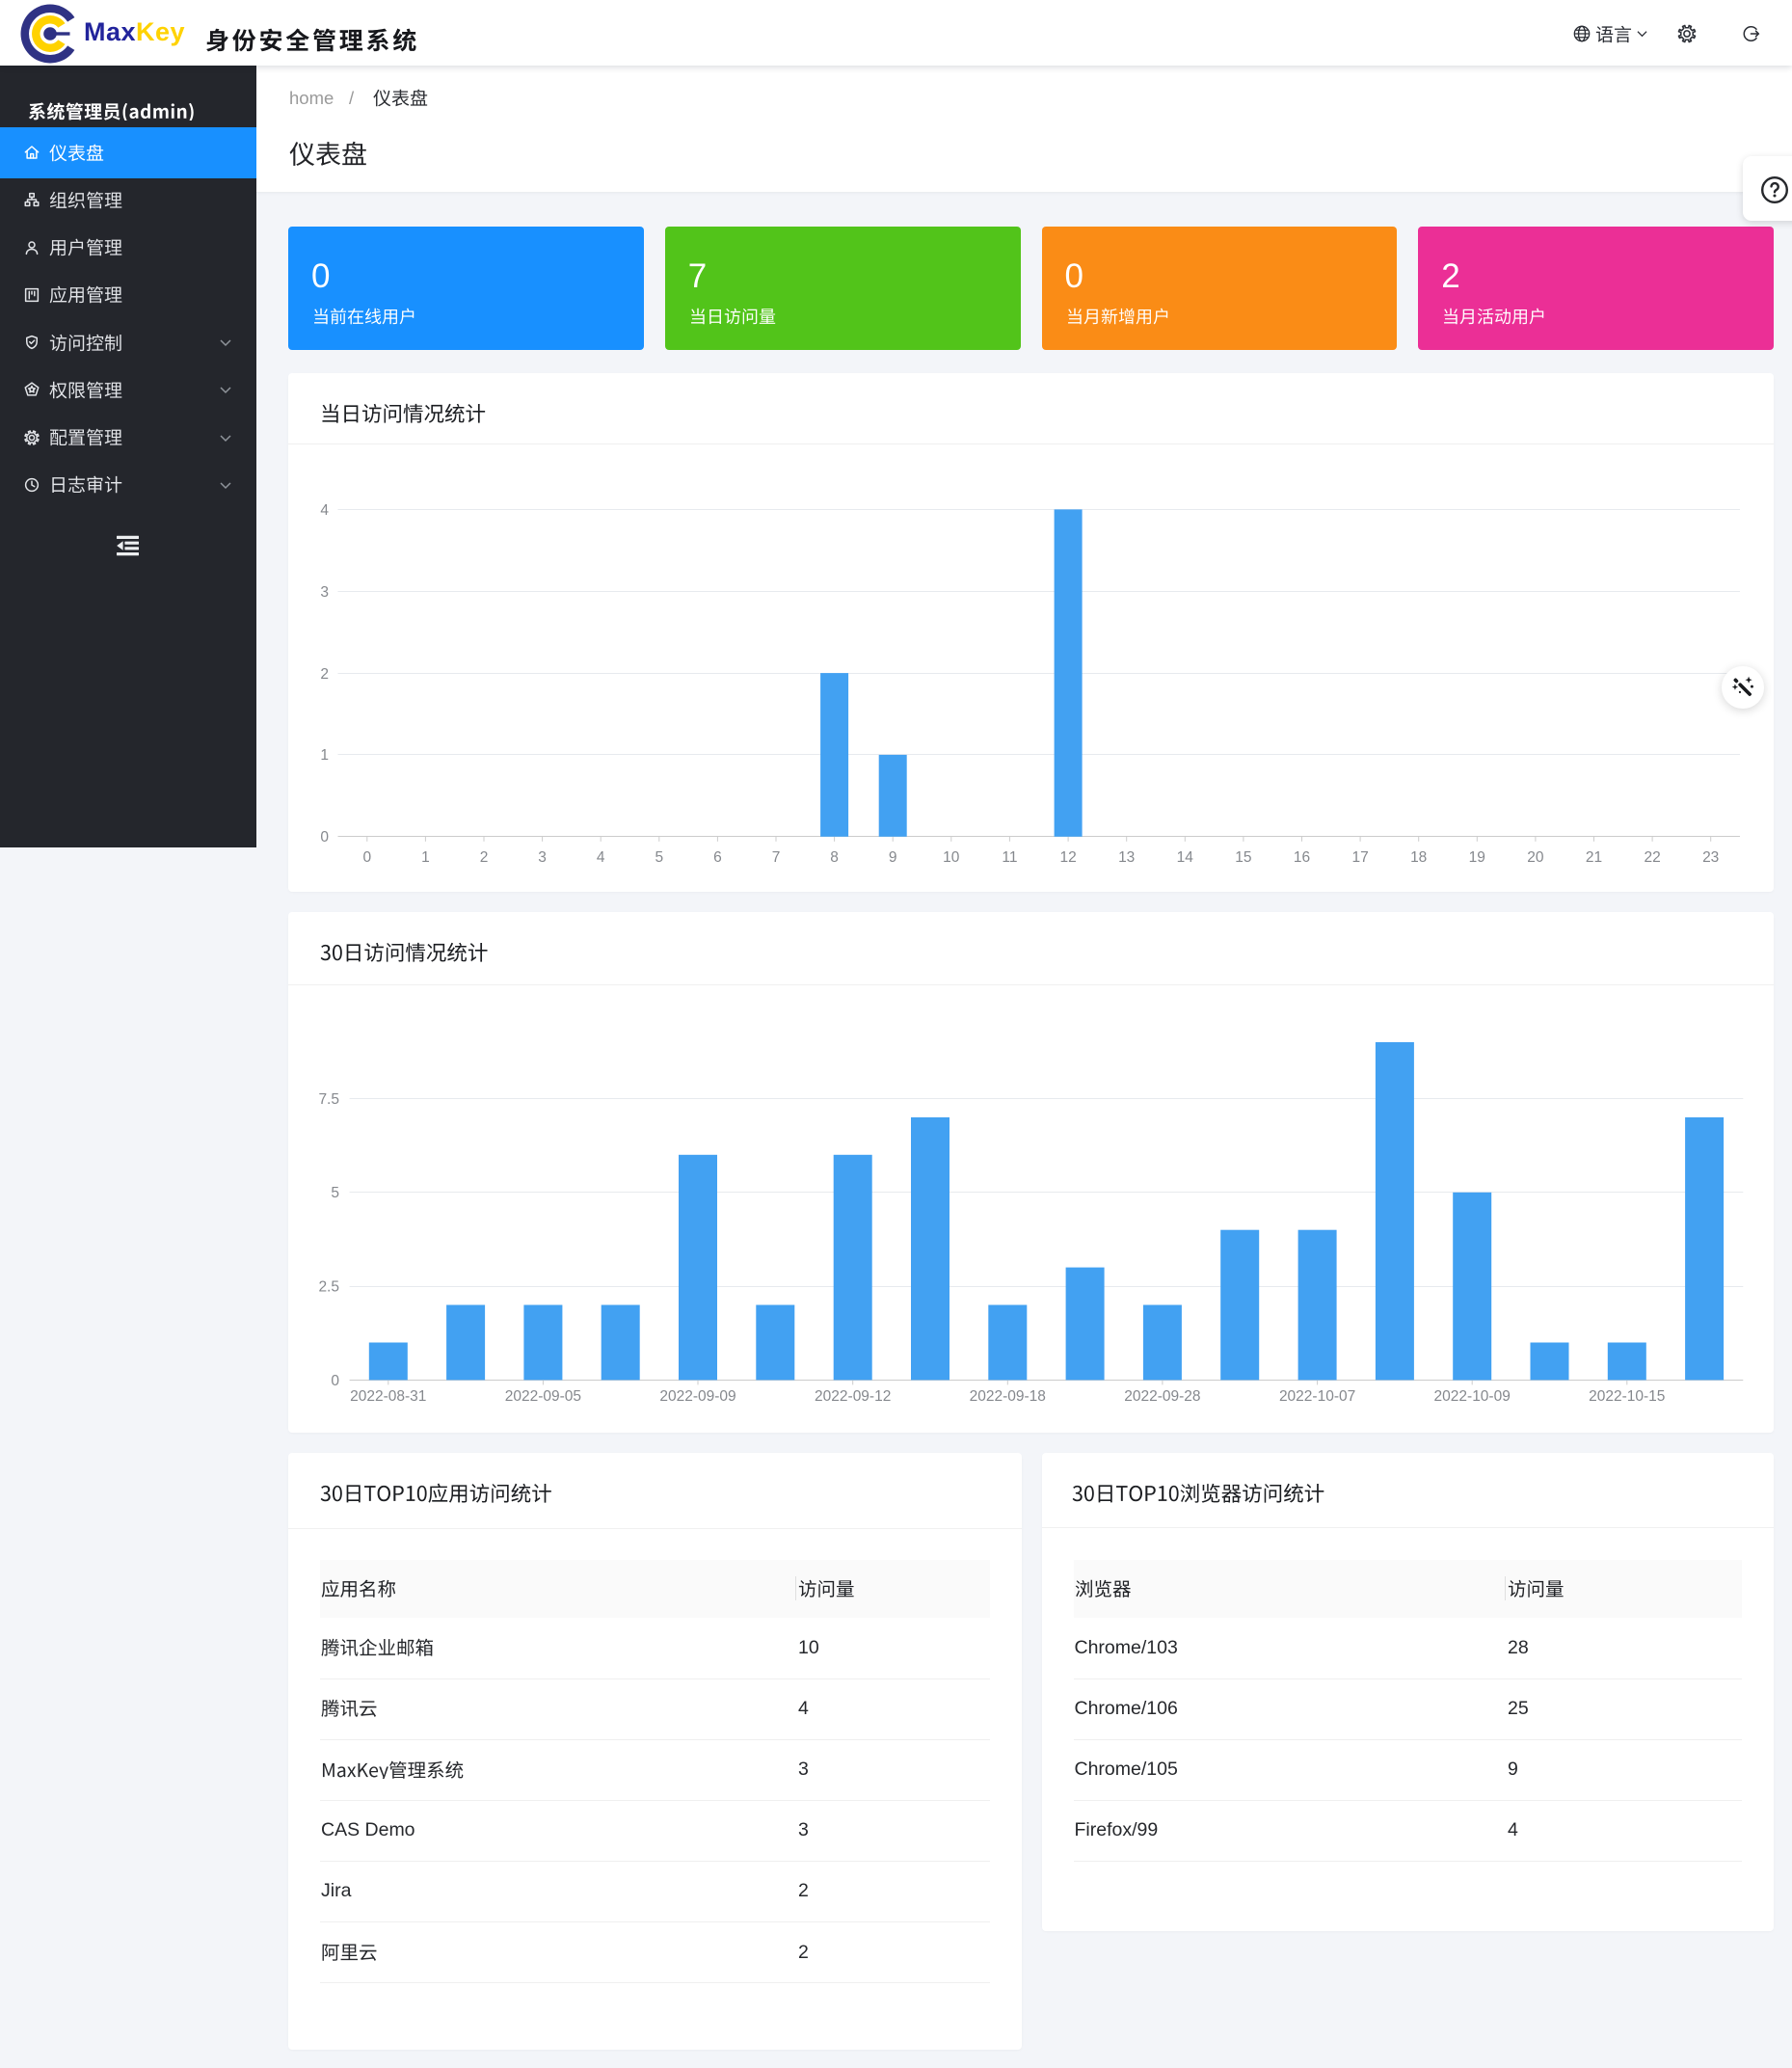 Image resolution: width=1792 pixels, height=2068 pixels. Describe the element at coordinates (1162, 1396) in the screenshot. I see `svg-text: 2022-09-28` at that location.